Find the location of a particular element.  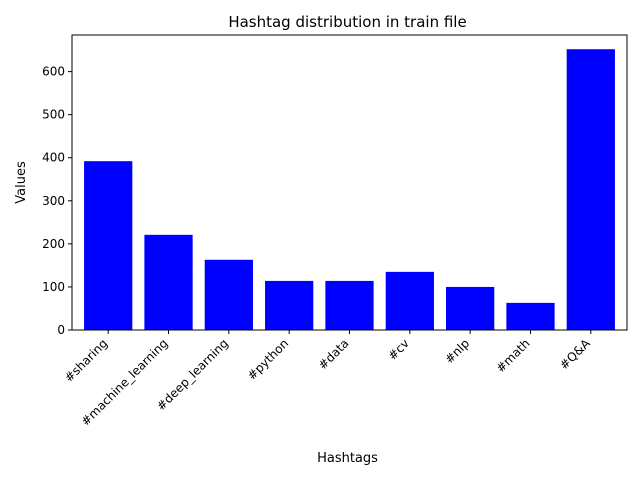

y-axis-label: Values is located at coordinates (21, 182).